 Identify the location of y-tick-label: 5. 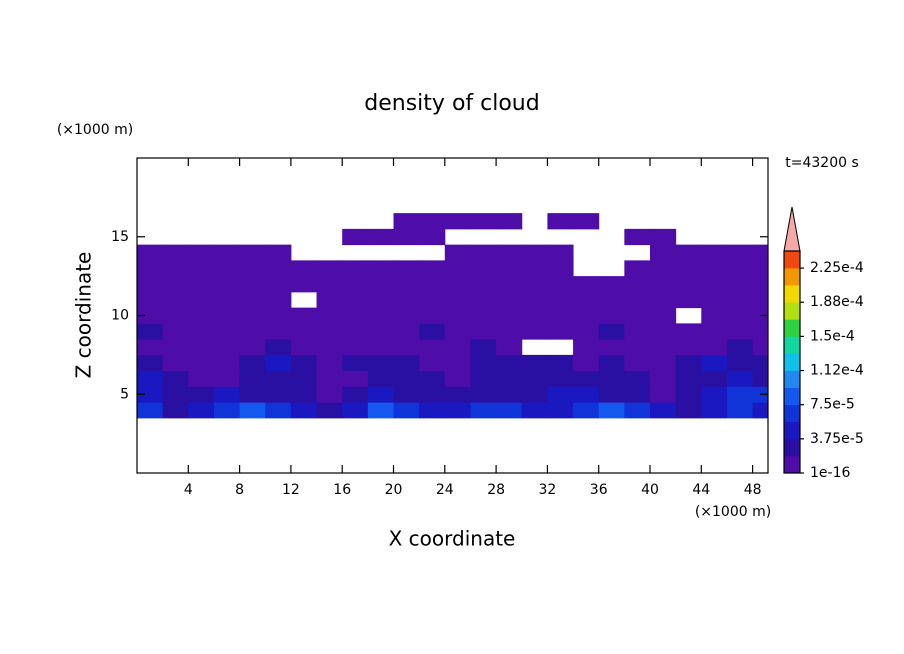
(124, 394).